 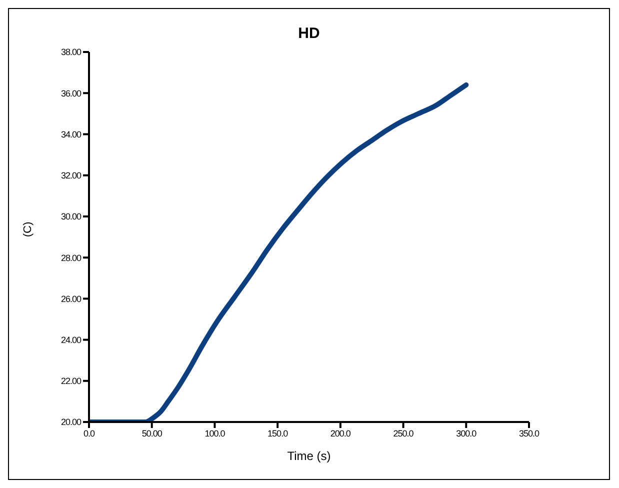 I want to click on chart-title: HD, so click(x=309, y=33).